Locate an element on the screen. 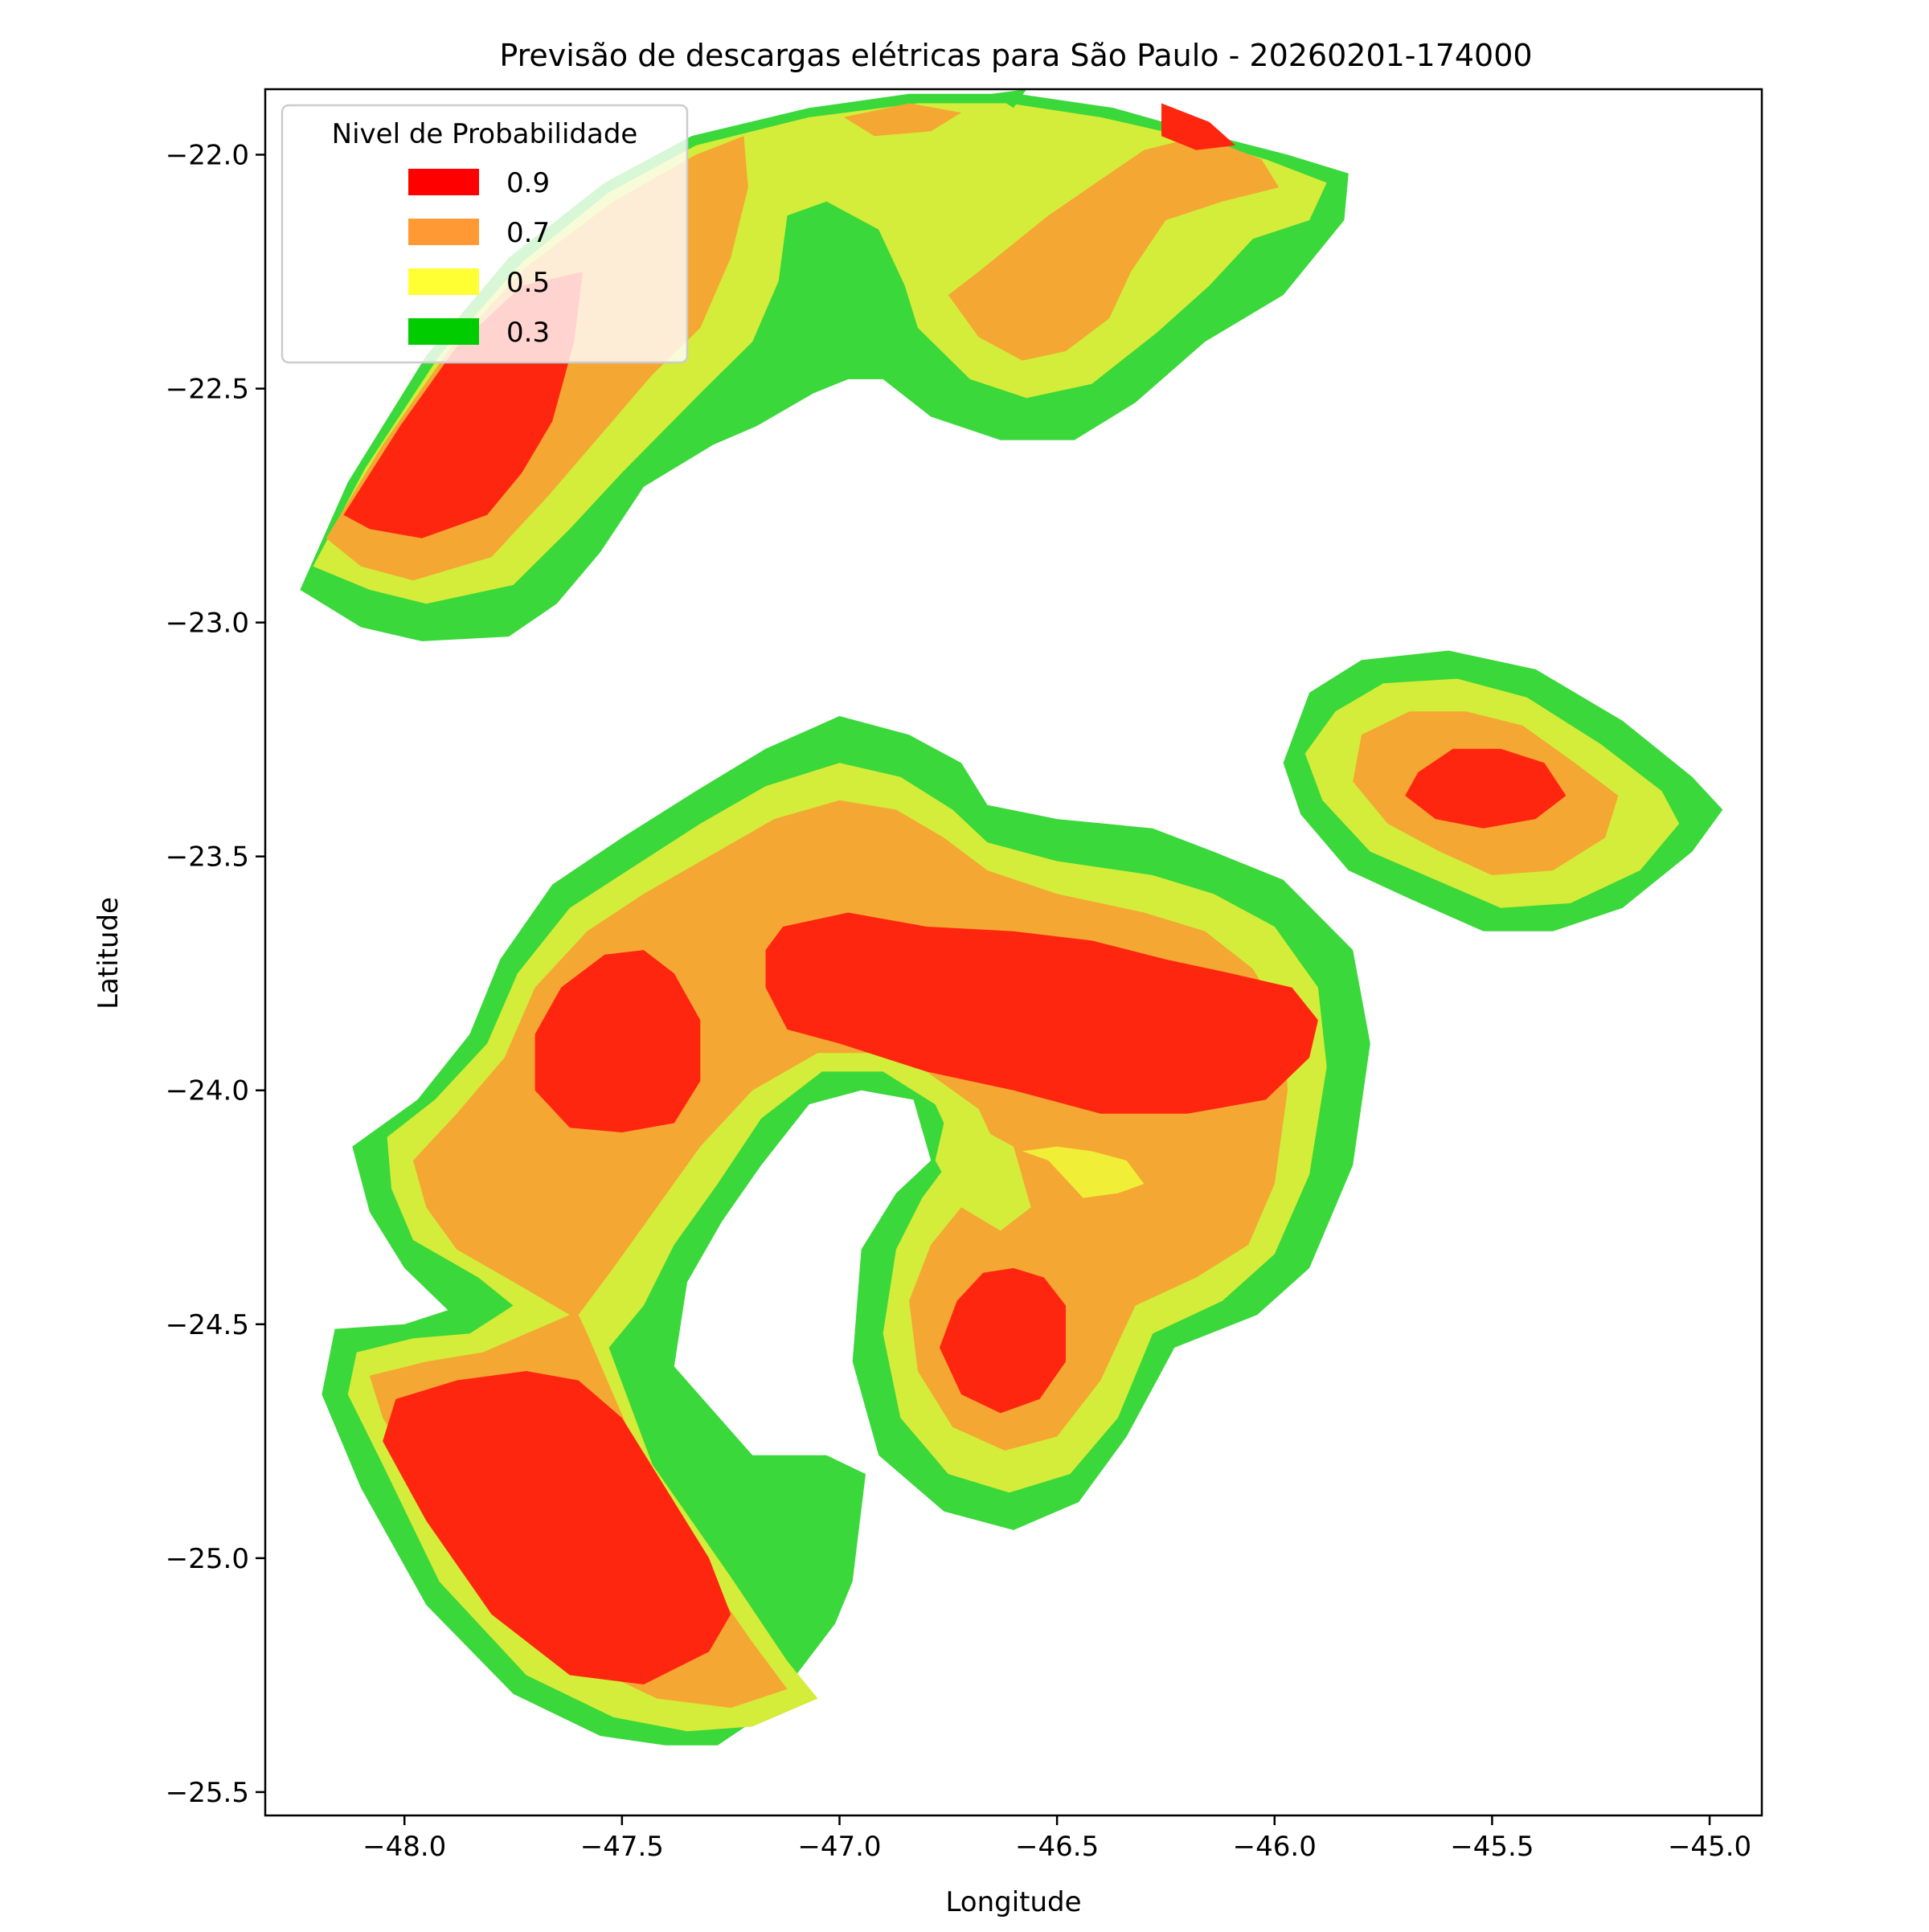  y-axis-ticks: −22.0 −22.5 −23.0 −23.5 −24.0 −24.5 −25.0 −25.5 is located at coordinates (215, 974).